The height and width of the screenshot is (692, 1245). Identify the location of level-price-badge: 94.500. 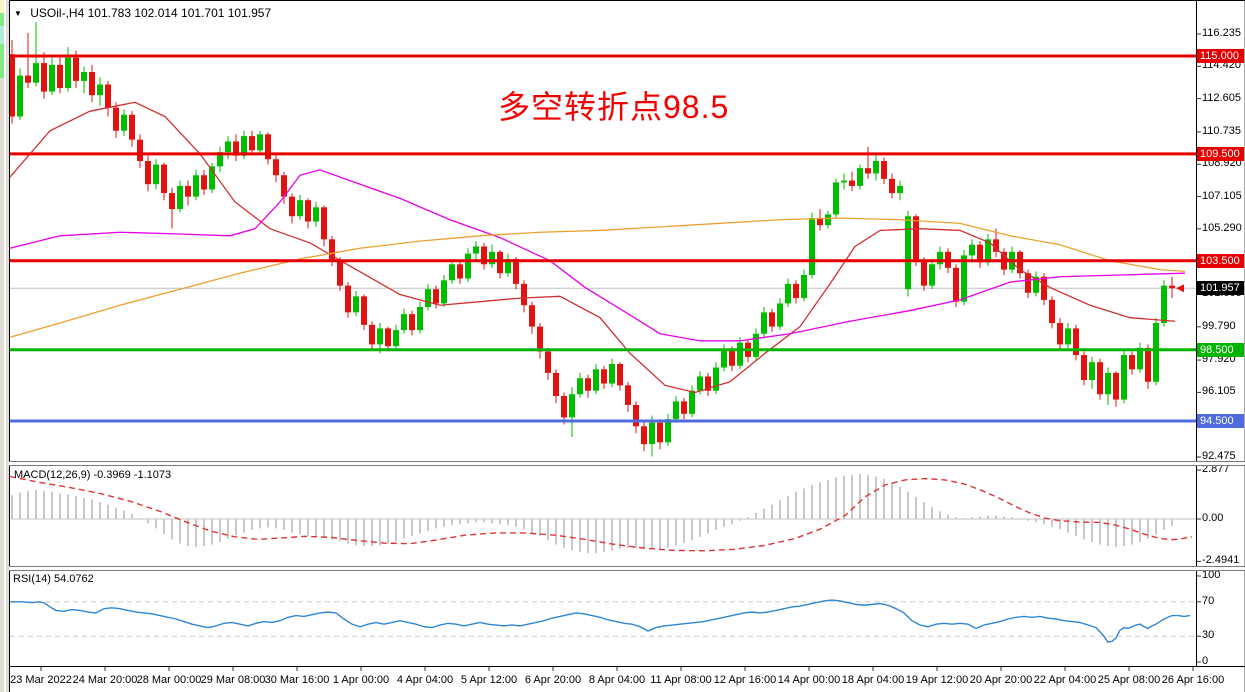
(1220, 420).